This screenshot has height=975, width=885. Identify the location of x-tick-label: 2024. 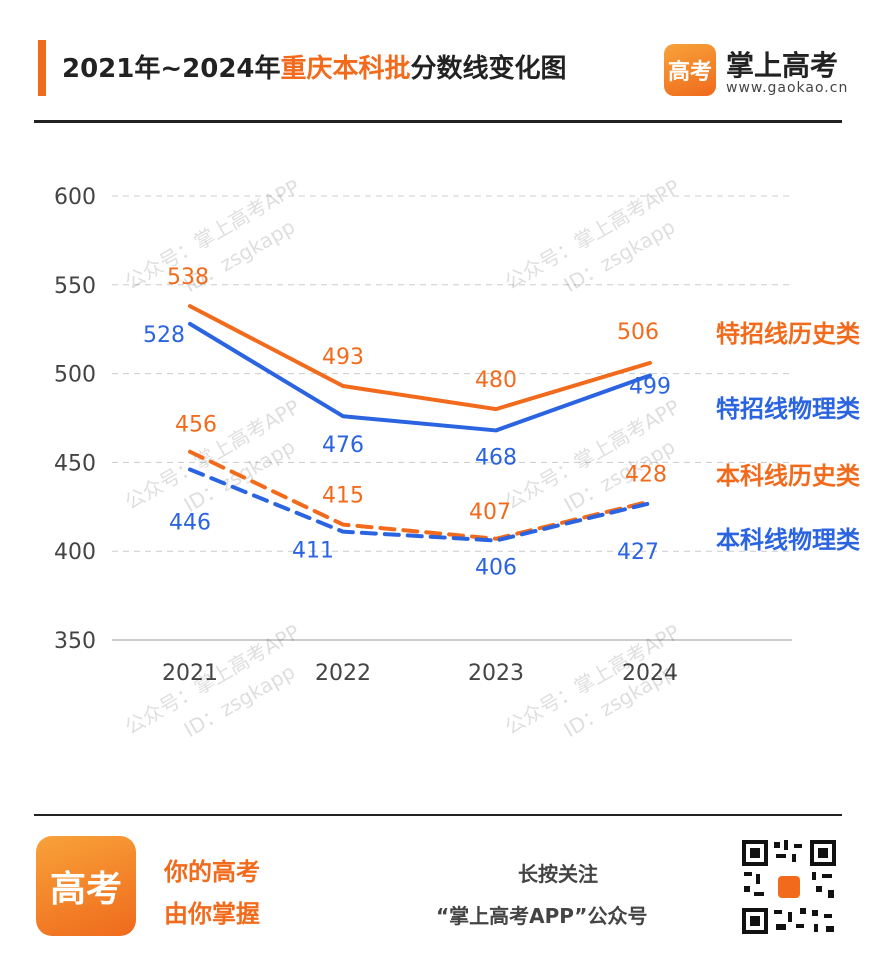
(650, 673).